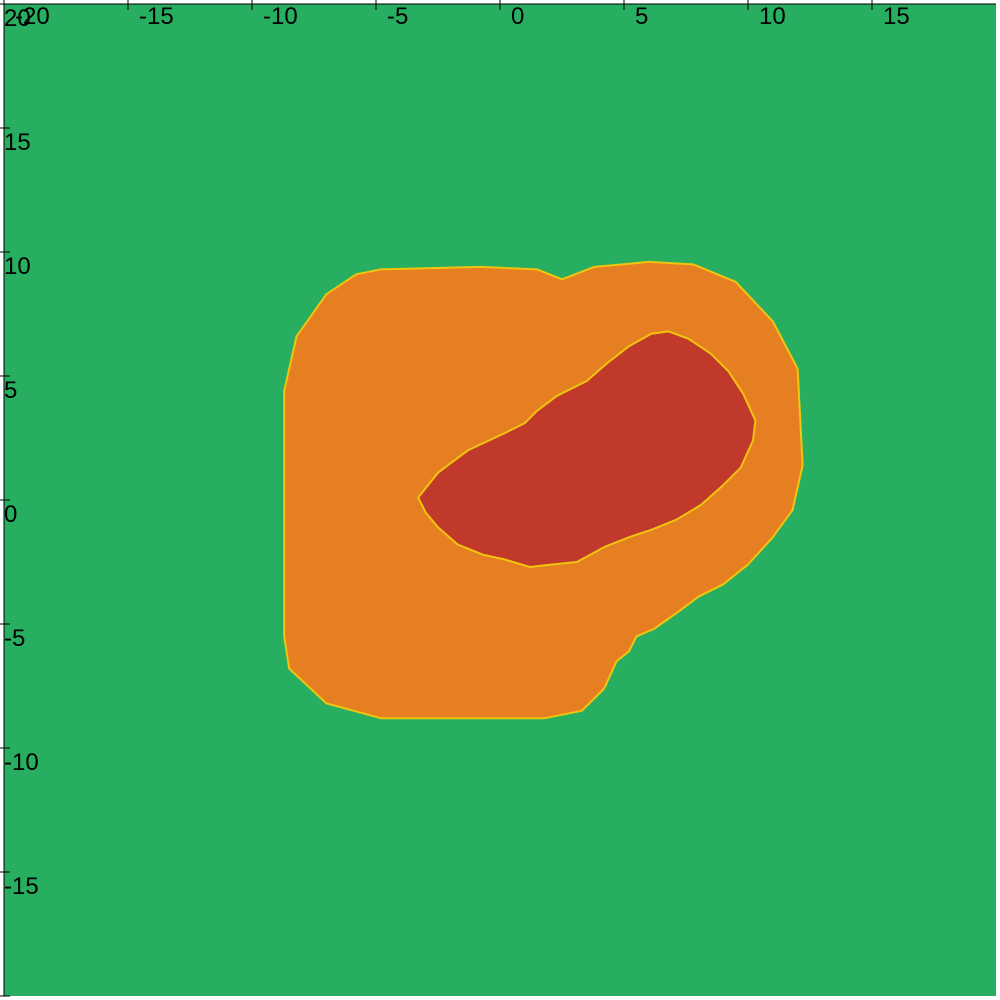 The height and width of the screenshot is (1000, 1000). I want to click on x-tick-label: -15, so click(156, 16).